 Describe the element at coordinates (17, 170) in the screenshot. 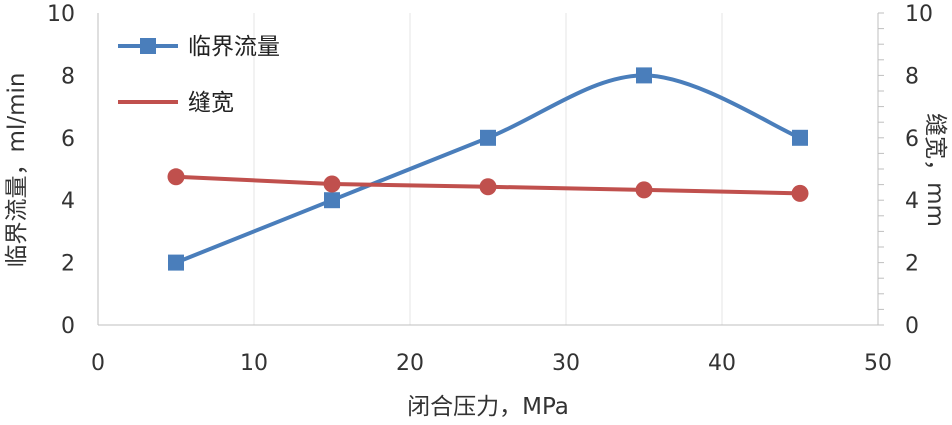

I see `y-axis-left-label: 临界流量，ml/min` at that location.